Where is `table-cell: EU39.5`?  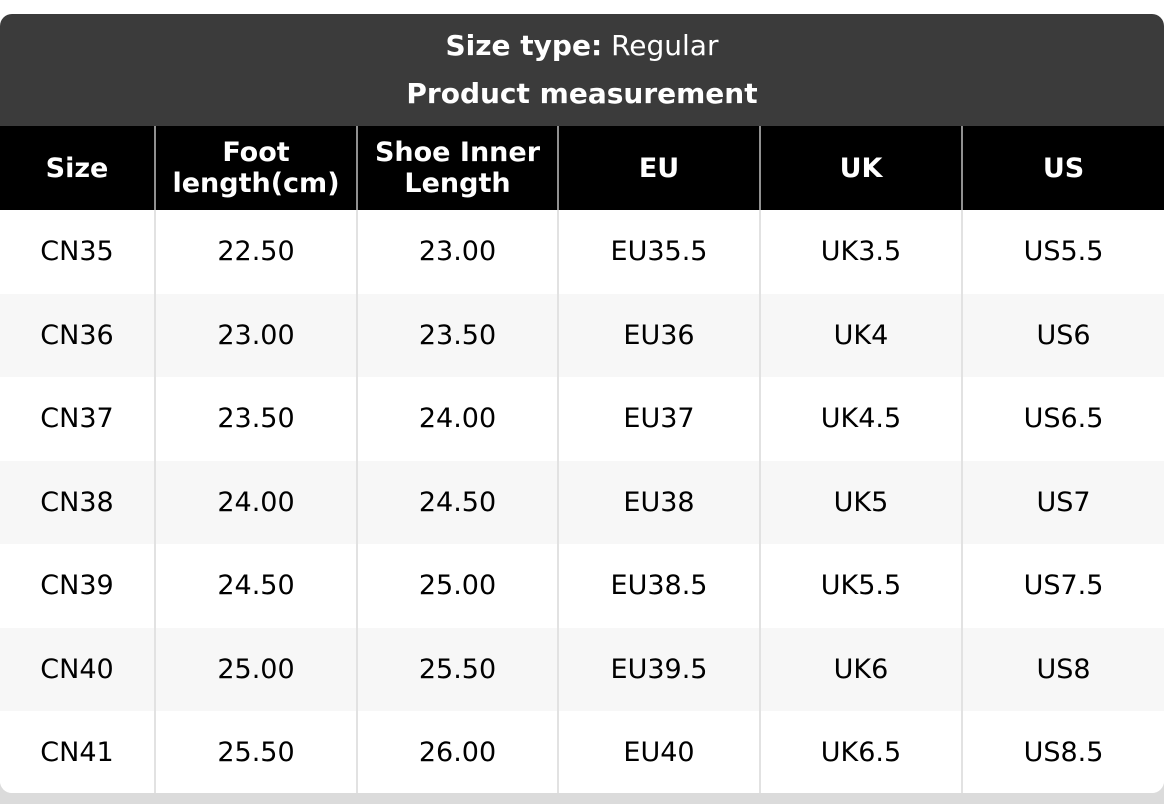
table-cell: EU39.5 is located at coordinates (658, 669).